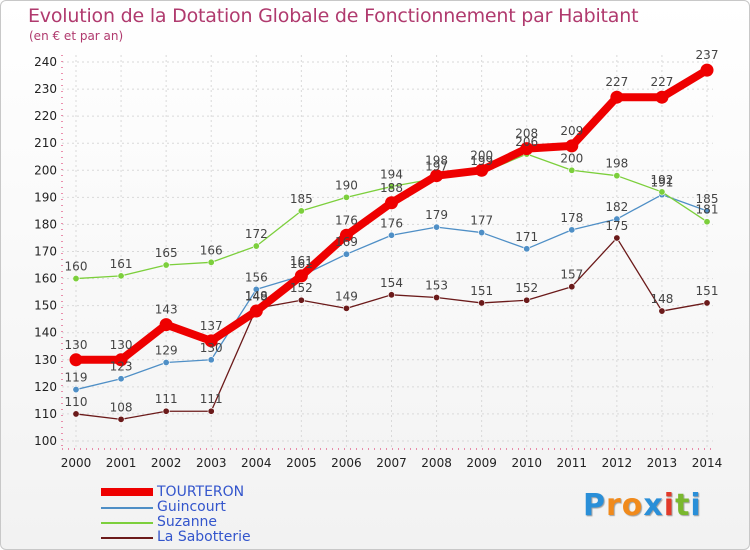 The width and height of the screenshot is (750, 550). I want to click on data-label-guincourt: 119, so click(76, 378).